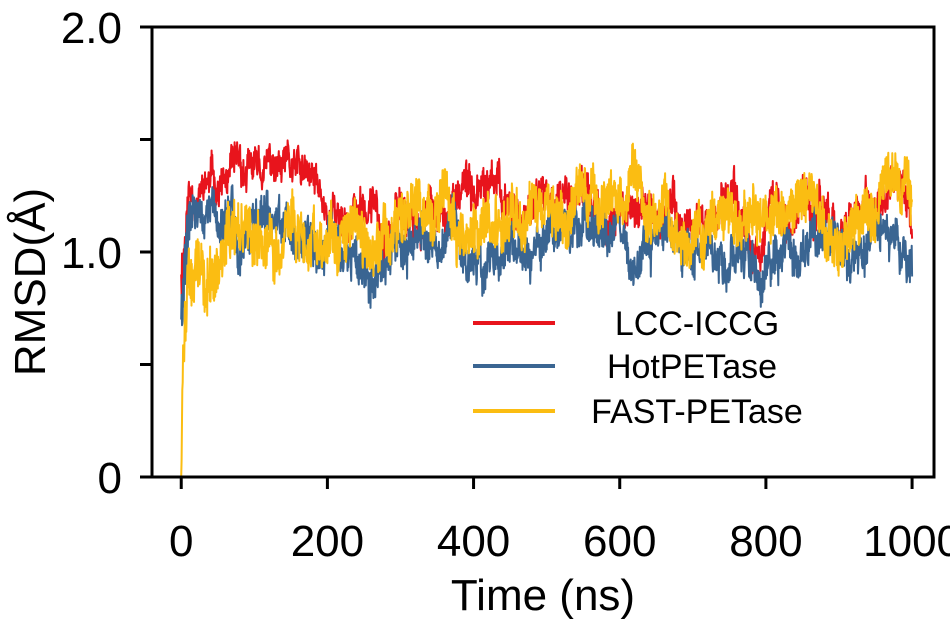  Describe the element at coordinates (181, 541) in the screenshot. I see `x-tick-label: 0` at that location.